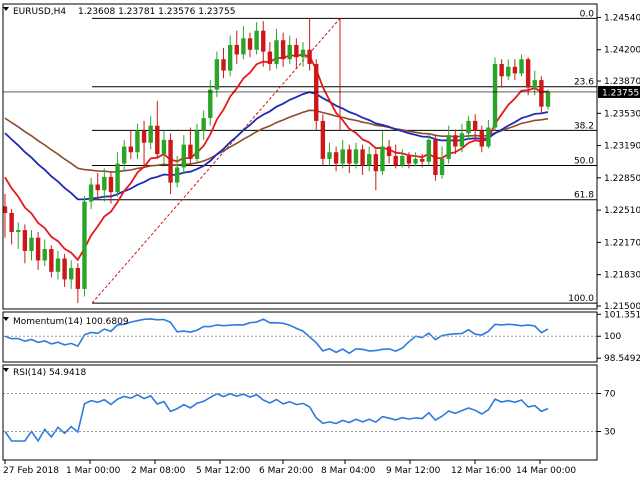 The height and width of the screenshot is (484, 640). I want to click on rsi-panel, so click(300, 417).